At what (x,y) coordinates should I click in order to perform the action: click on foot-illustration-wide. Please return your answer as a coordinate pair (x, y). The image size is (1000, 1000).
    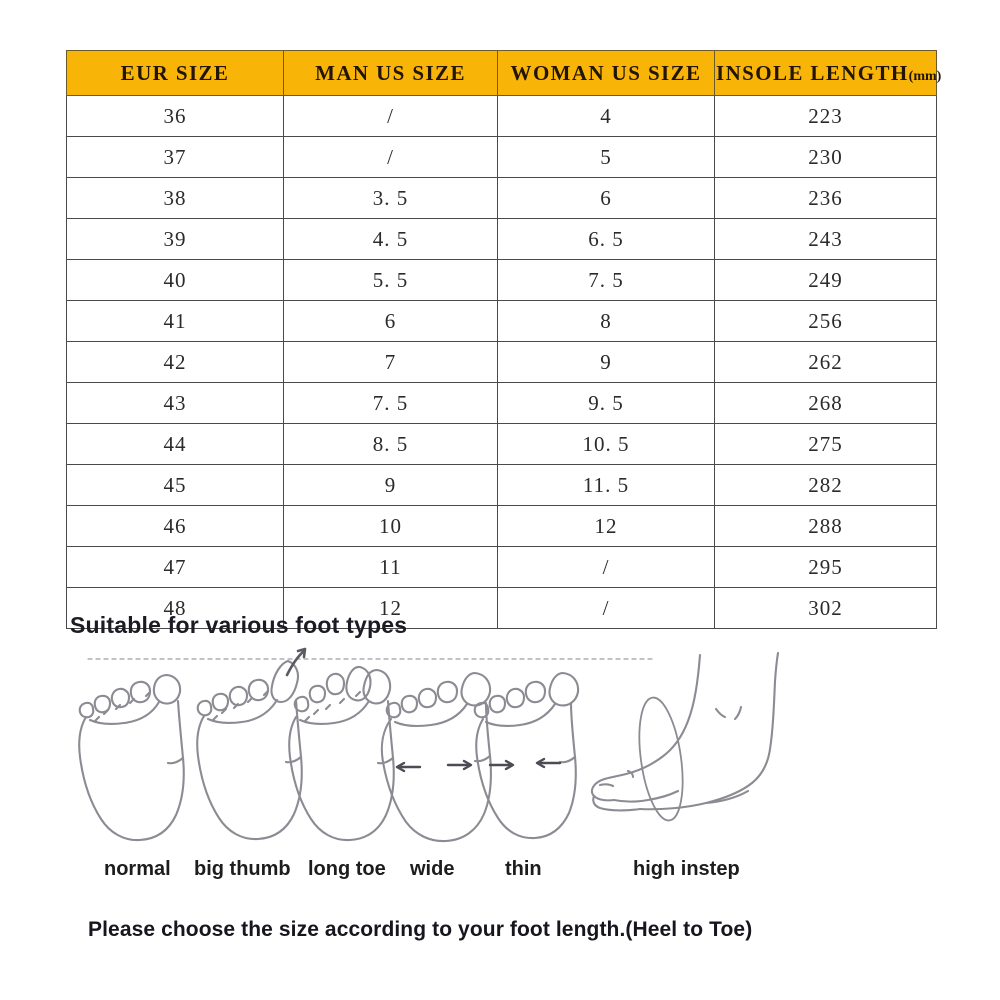
    Looking at the image, I should click on (436, 757).